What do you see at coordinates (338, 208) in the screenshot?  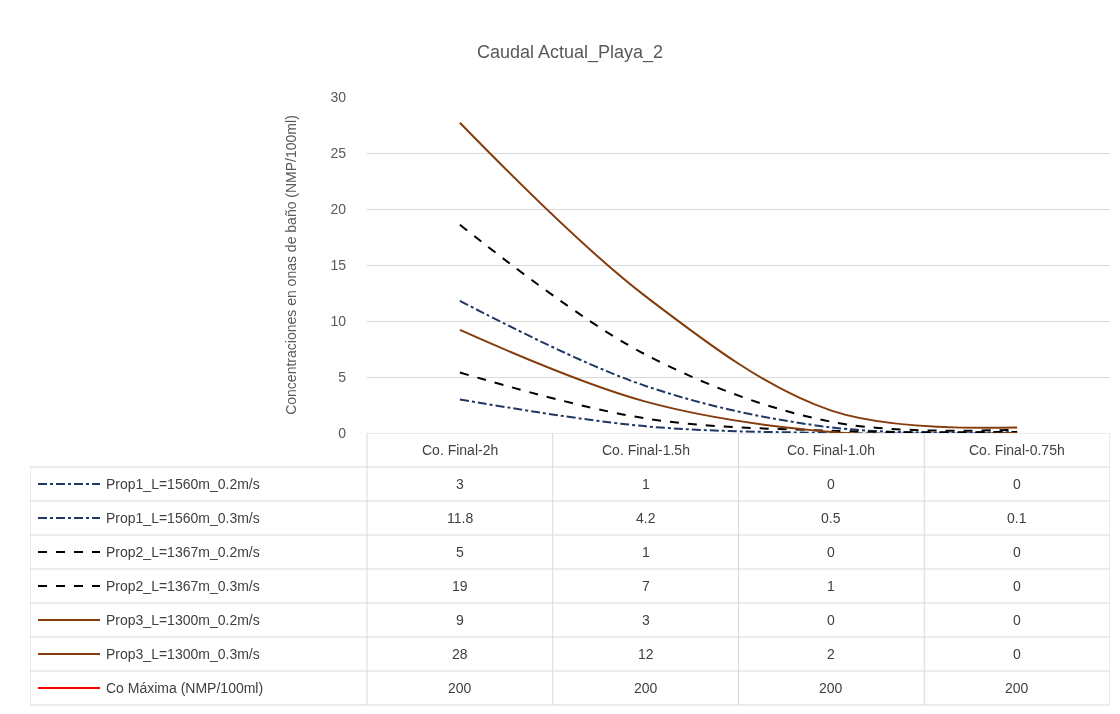 I see `y-tick-label: 20` at bounding box center [338, 208].